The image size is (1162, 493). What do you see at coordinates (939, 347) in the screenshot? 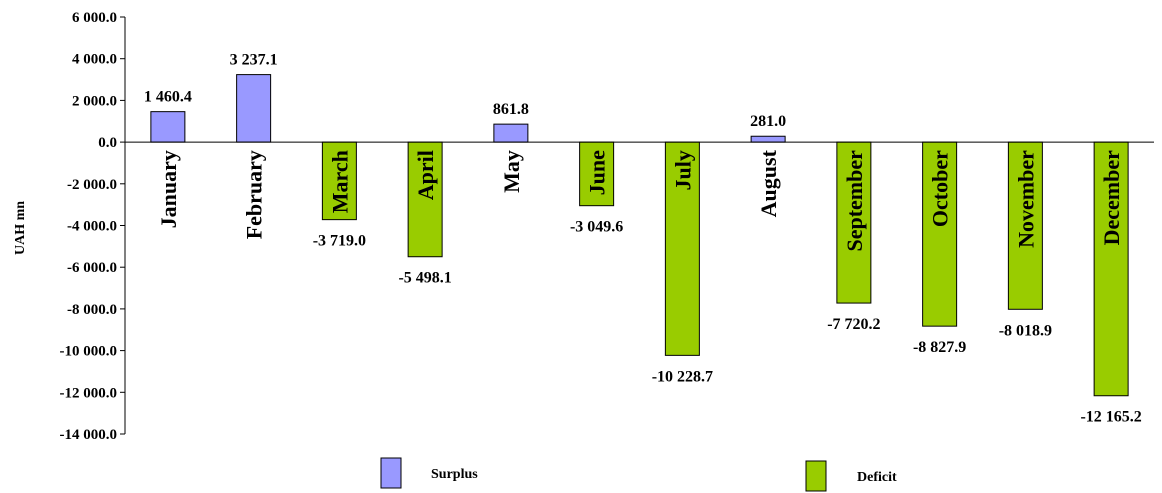
I see `value-label-october: -8 827.9` at bounding box center [939, 347].